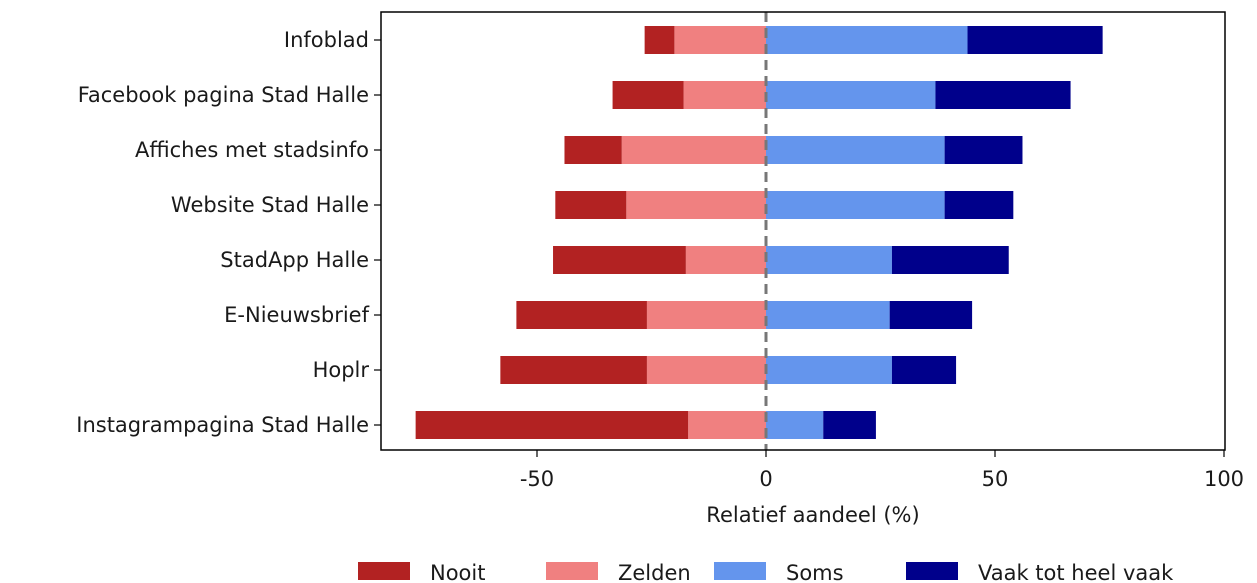 This screenshot has width=1257, height=583. I want to click on legend-label: Soms, so click(815, 572).